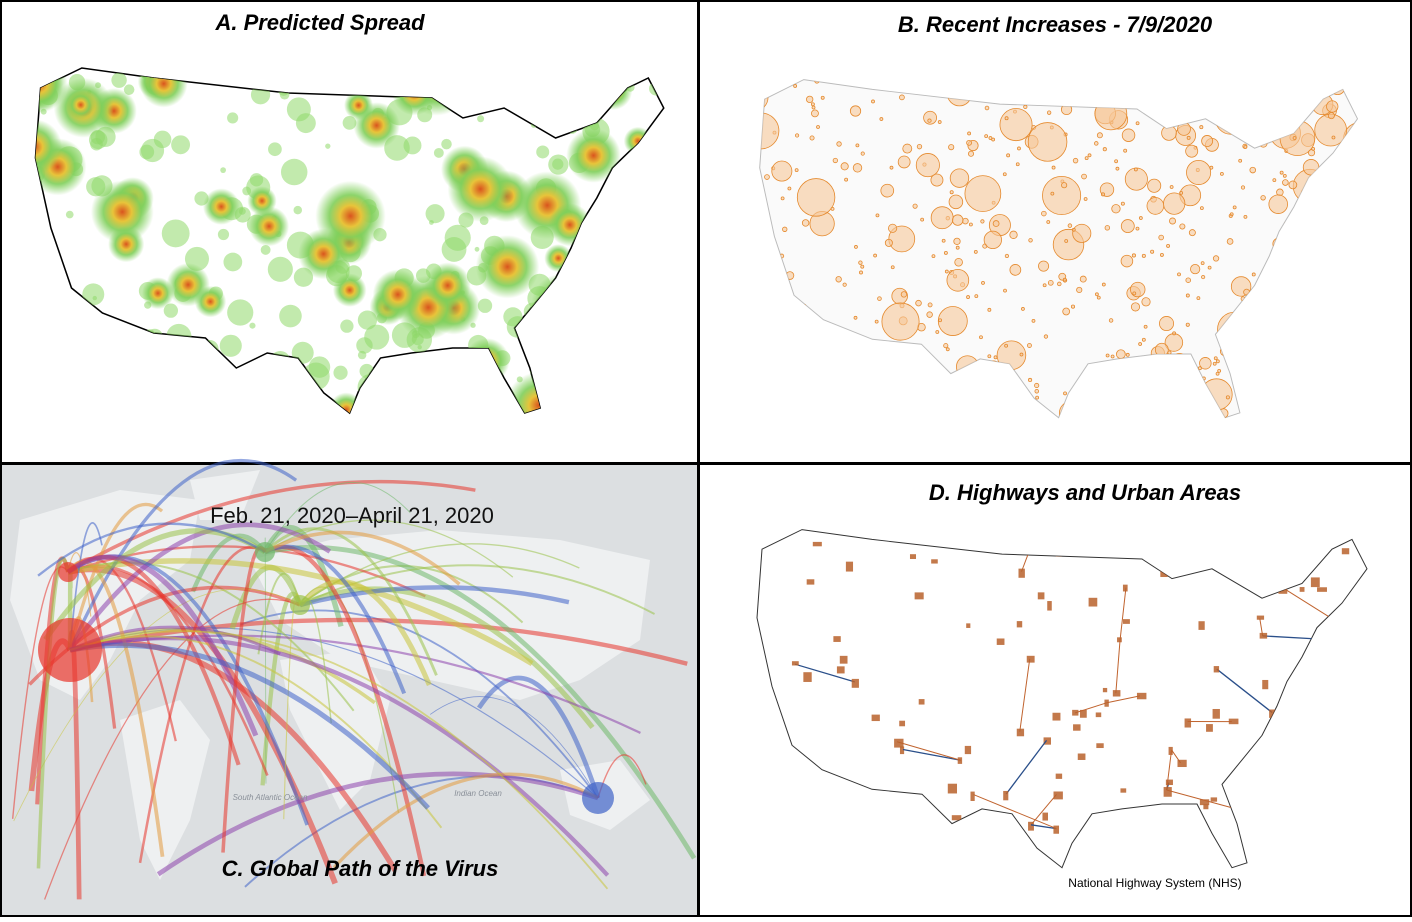  I want to click on map-caption: National Highway System (NHS), so click(1154, 883).